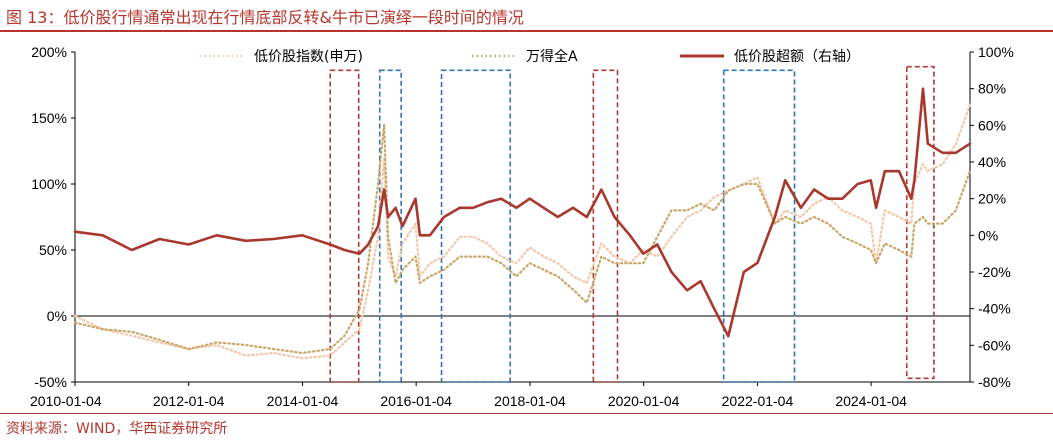 The width and height of the screenshot is (1053, 441). I want to click on source-note: 资料来源：WIND，华西证券研究所, so click(117, 429).